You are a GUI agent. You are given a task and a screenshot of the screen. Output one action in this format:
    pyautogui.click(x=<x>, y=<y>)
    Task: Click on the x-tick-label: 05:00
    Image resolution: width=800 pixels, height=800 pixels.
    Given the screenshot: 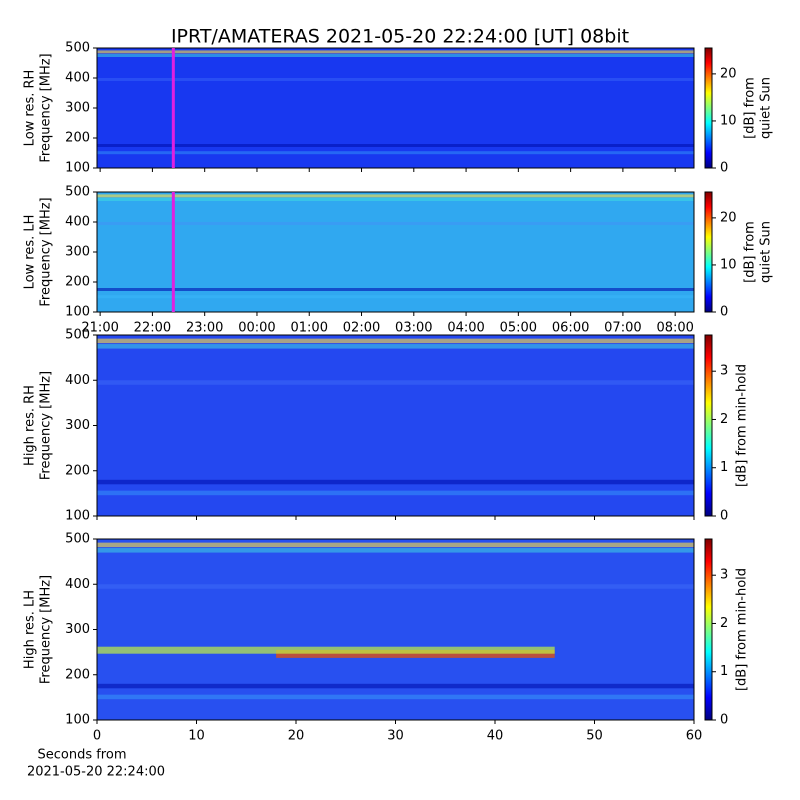 What is the action you would take?
    pyautogui.click(x=518, y=328)
    